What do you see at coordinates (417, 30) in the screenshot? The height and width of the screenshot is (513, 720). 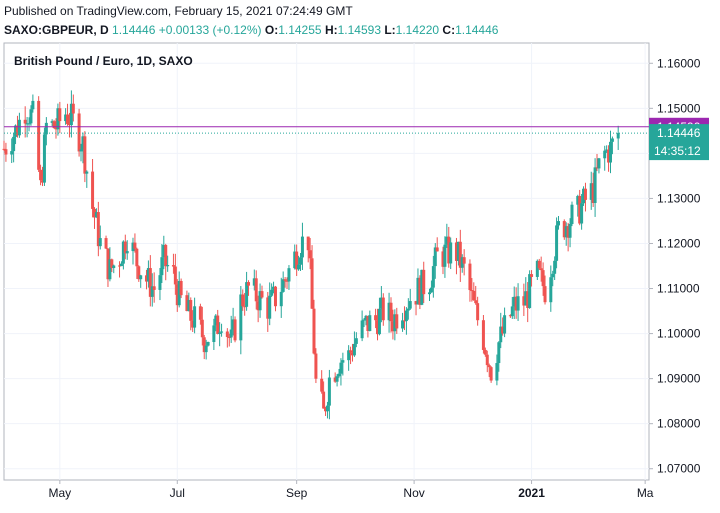 I see `low-value: 1.14220` at bounding box center [417, 30].